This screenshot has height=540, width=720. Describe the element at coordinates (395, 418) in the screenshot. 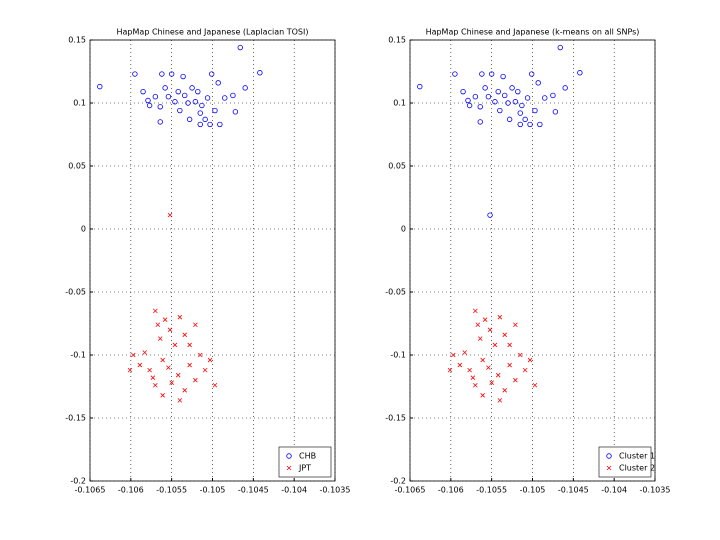

I see `y-tick-label: -0.15` at that location.